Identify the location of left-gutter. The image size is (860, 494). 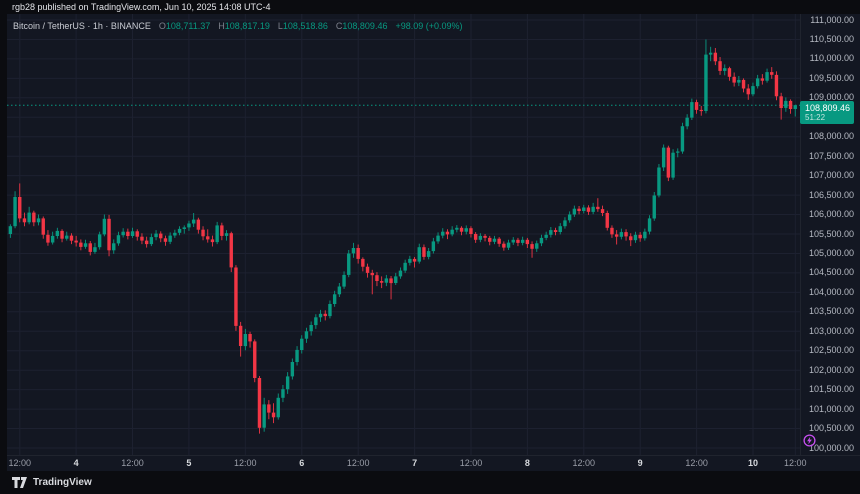
(3, 242).